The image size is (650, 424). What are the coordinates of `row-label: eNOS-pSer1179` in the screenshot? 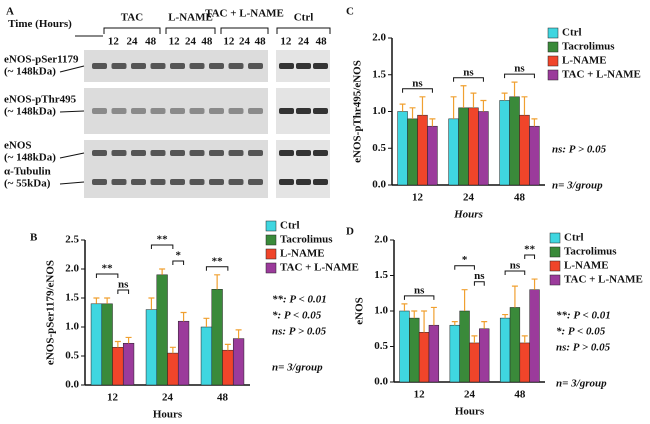 It's located at (41, 60).